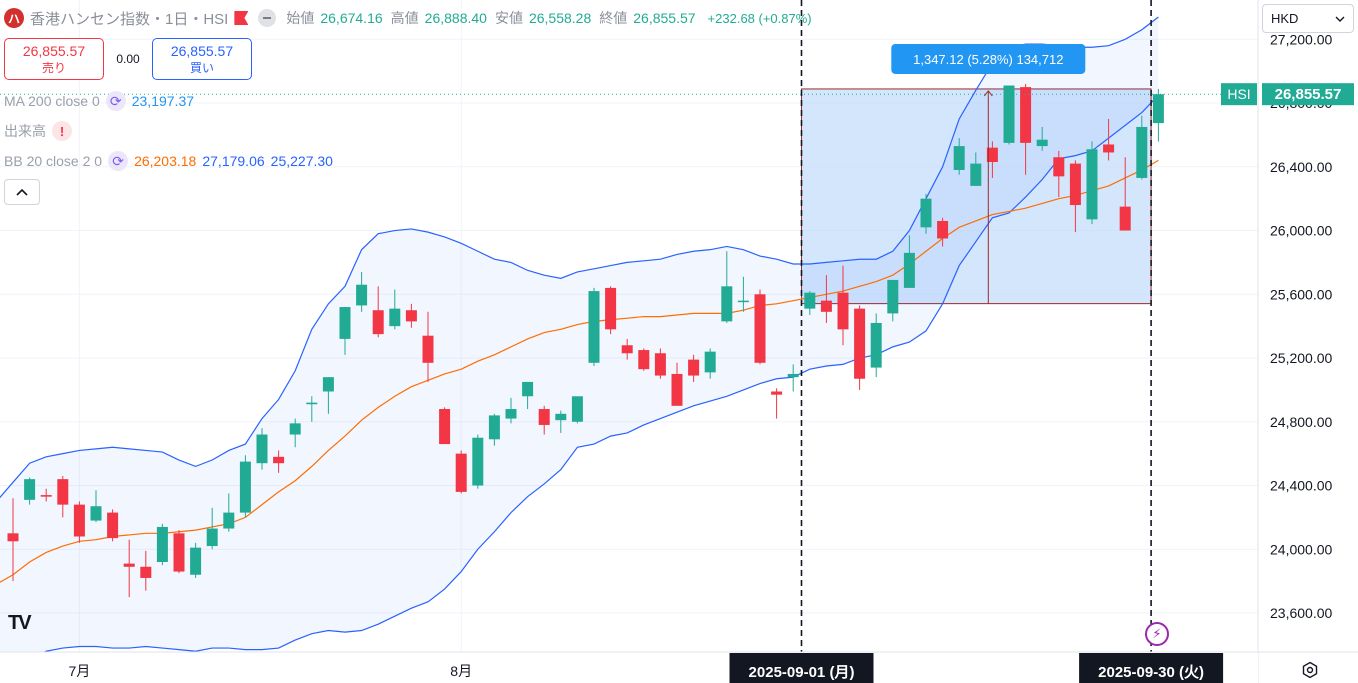  What do you see at coordinates (80, 671) in the screenshot?
I see `month-tick-label: 7月` at bounding box center [80, 671].